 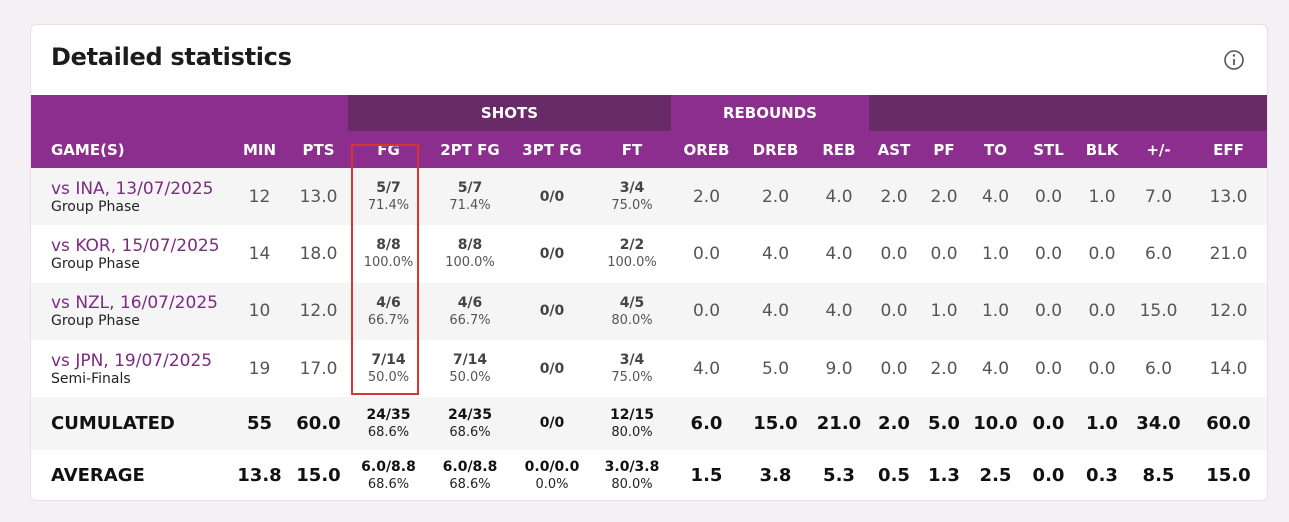 I want to click on stat-value: 9.0, so click(x=839, y=368).